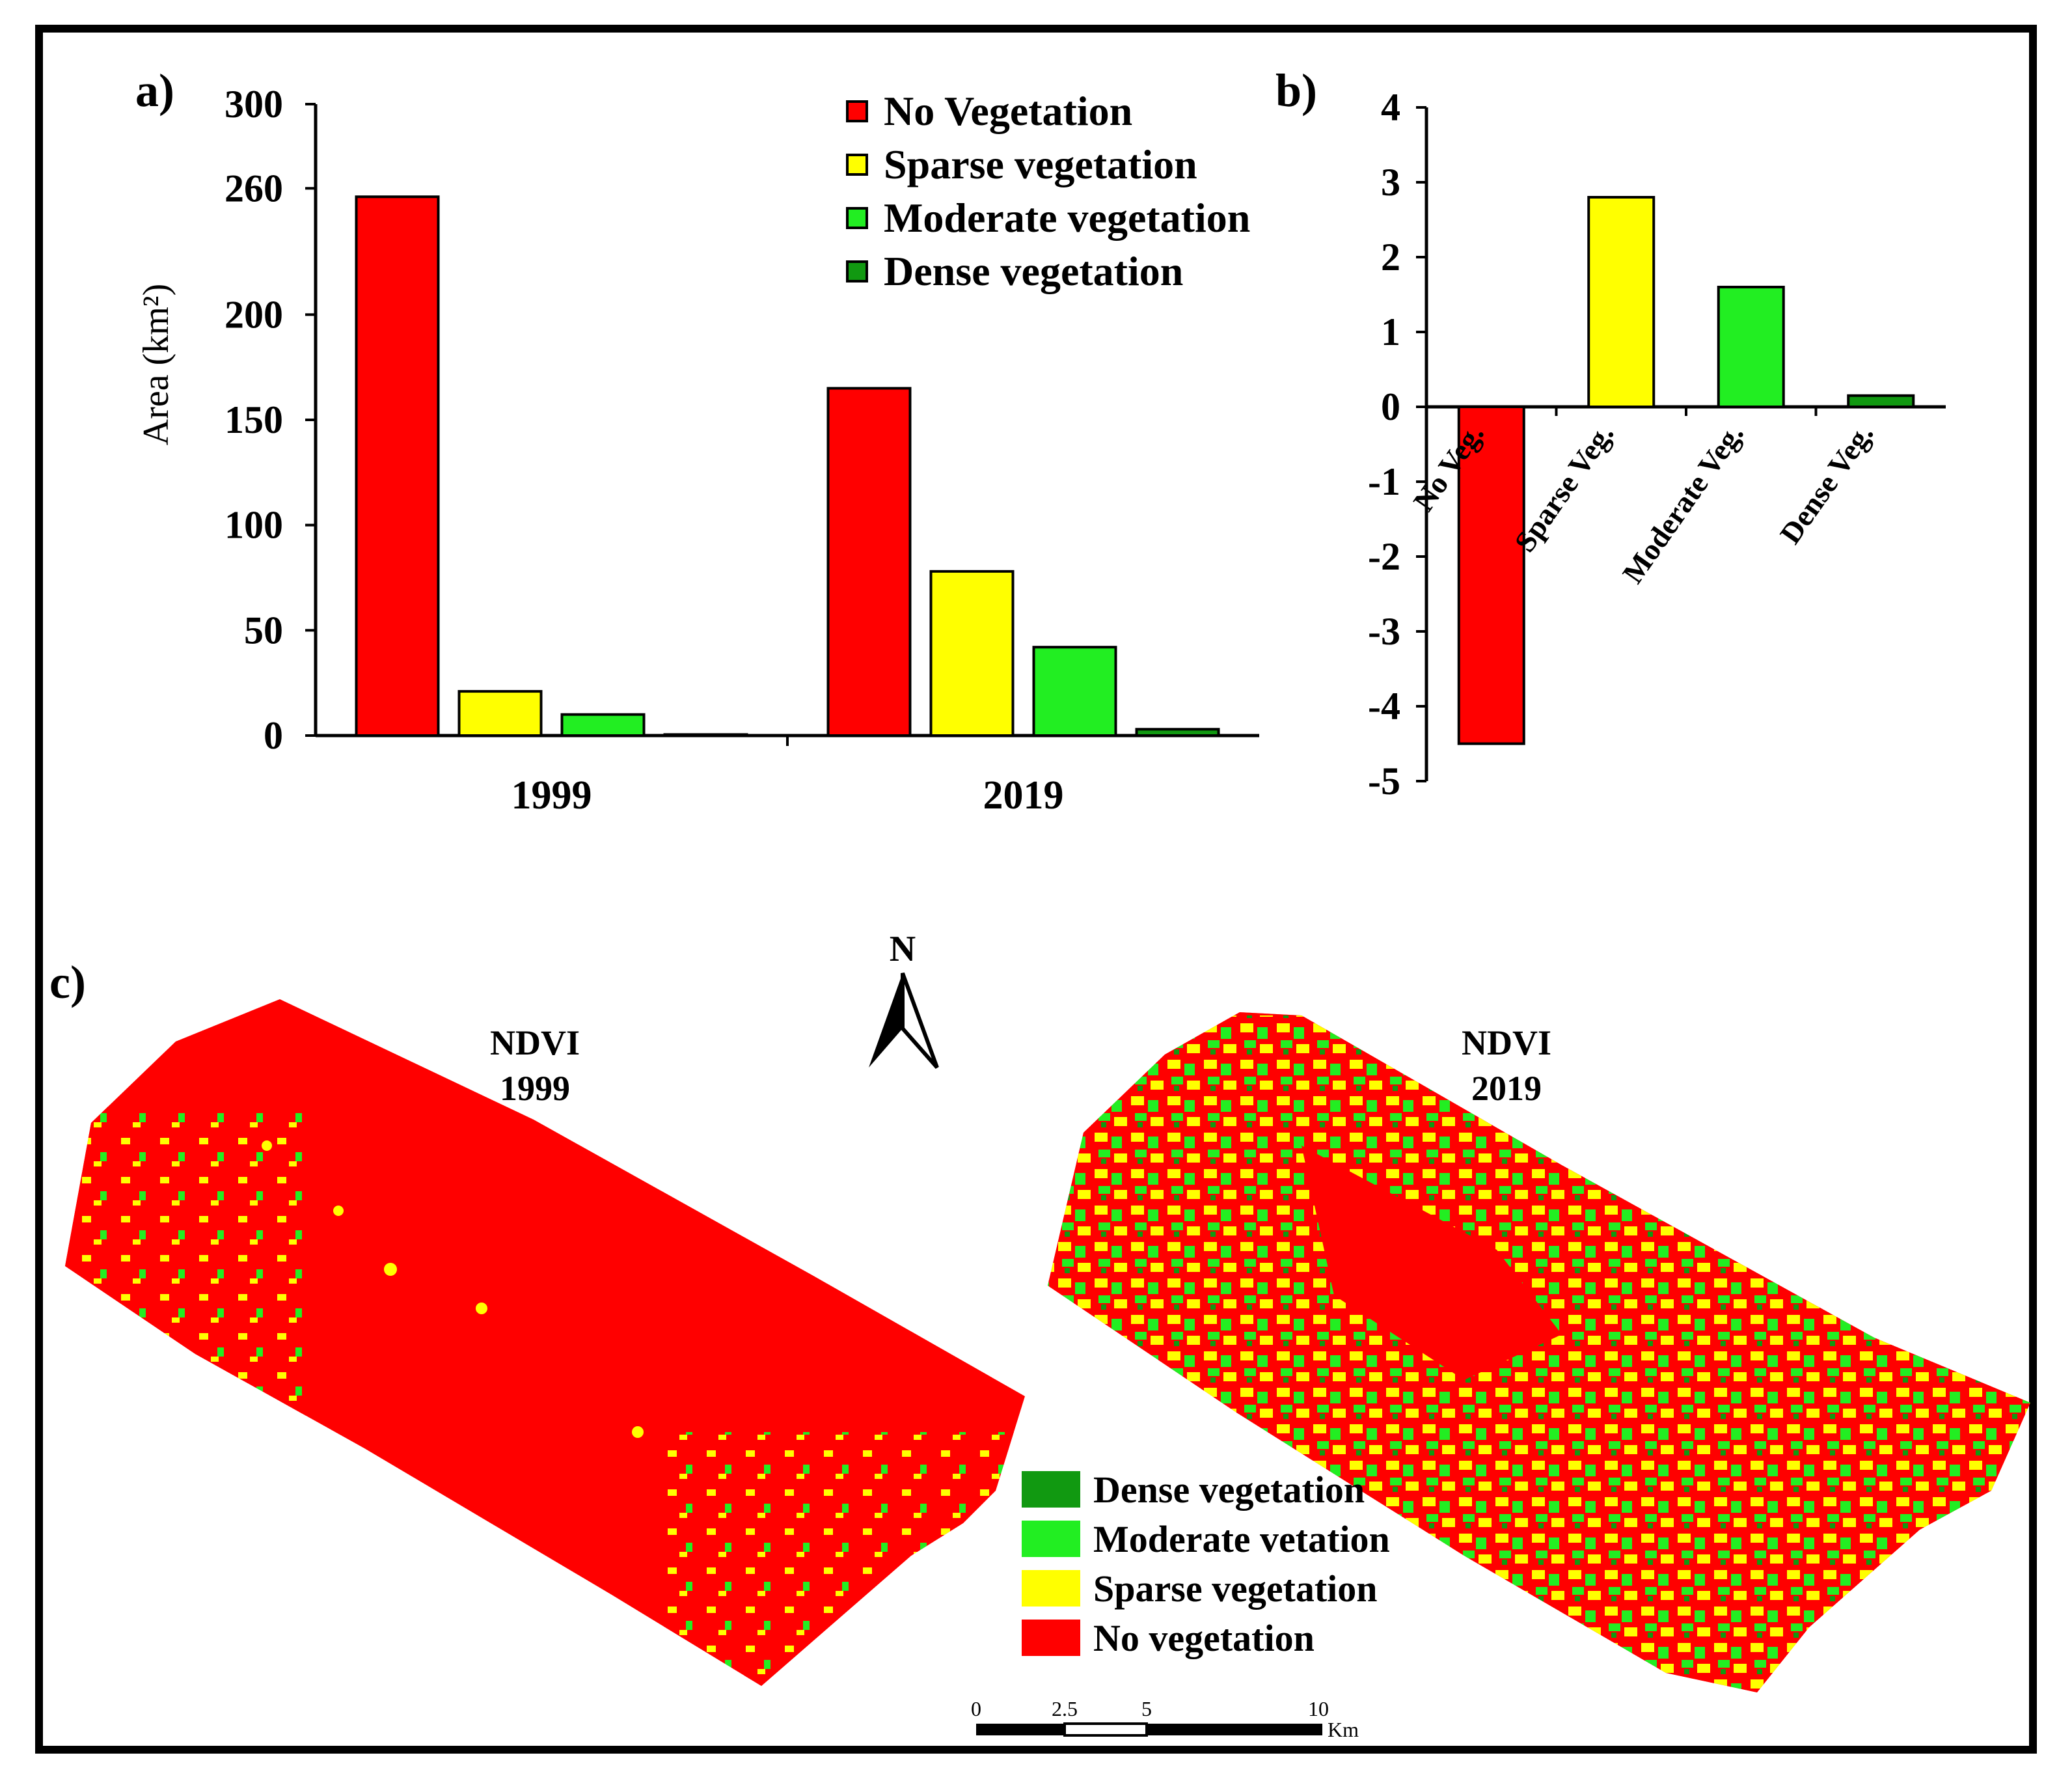 The width and height of the screenshot is (2072, 1779). I want to click on chart-b-bar-no-veg-, so click(1491, 575).